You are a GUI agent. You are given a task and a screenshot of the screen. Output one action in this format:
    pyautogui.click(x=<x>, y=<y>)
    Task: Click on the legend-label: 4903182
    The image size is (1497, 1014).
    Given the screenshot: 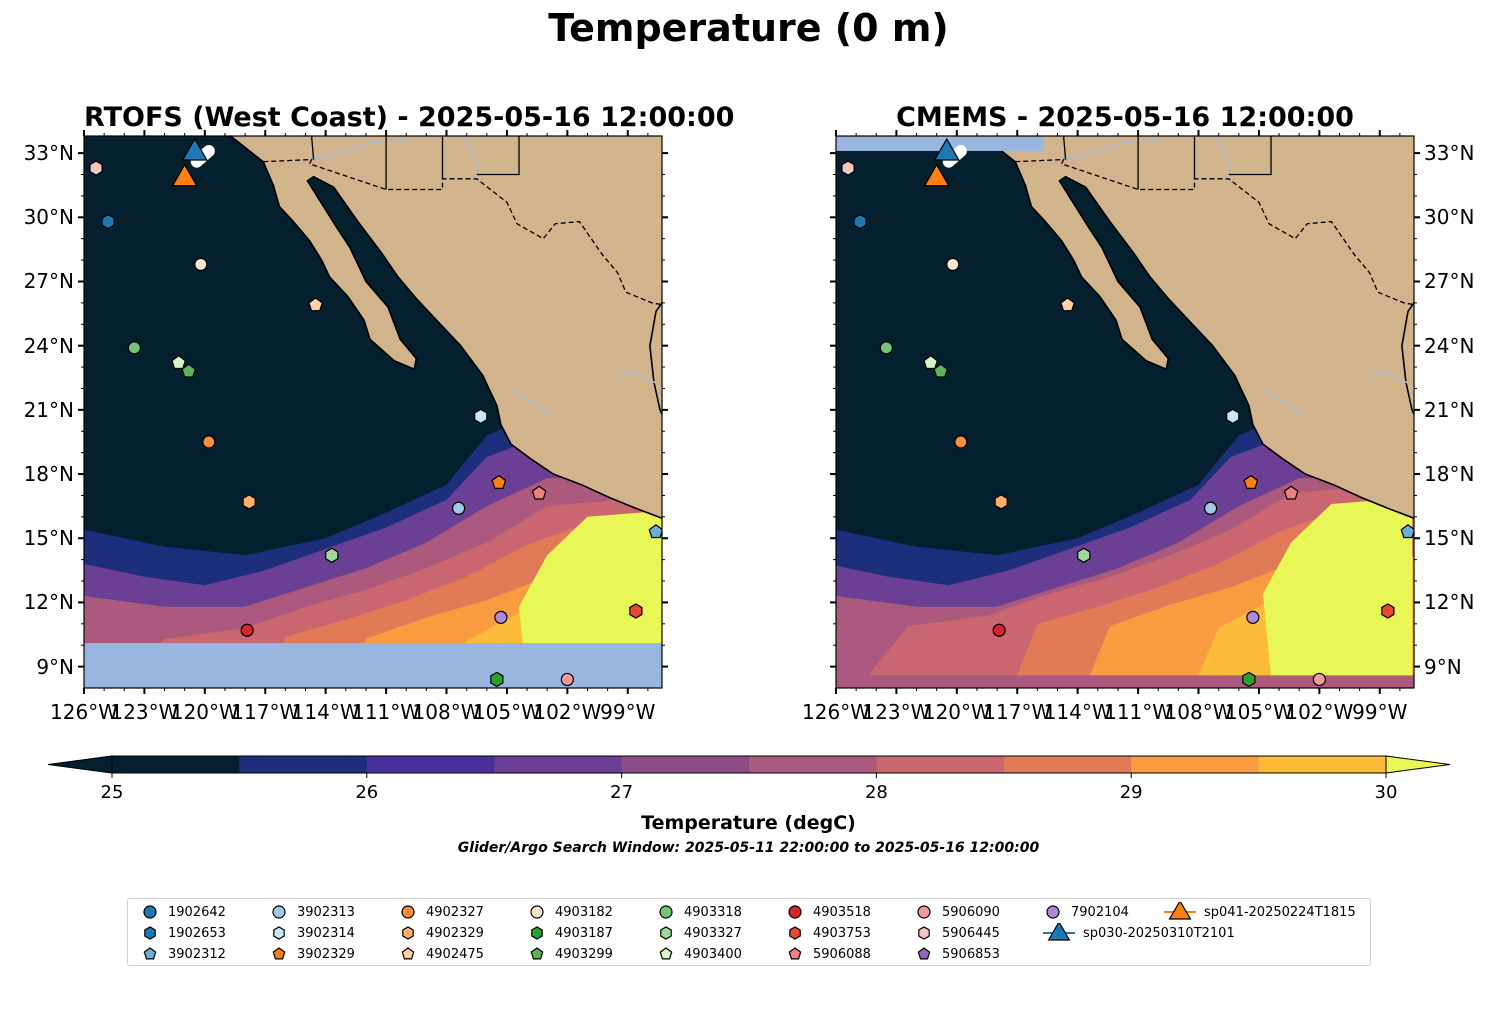 What is the action you would take?
    pyautogui.click(x=584, y=912)
    